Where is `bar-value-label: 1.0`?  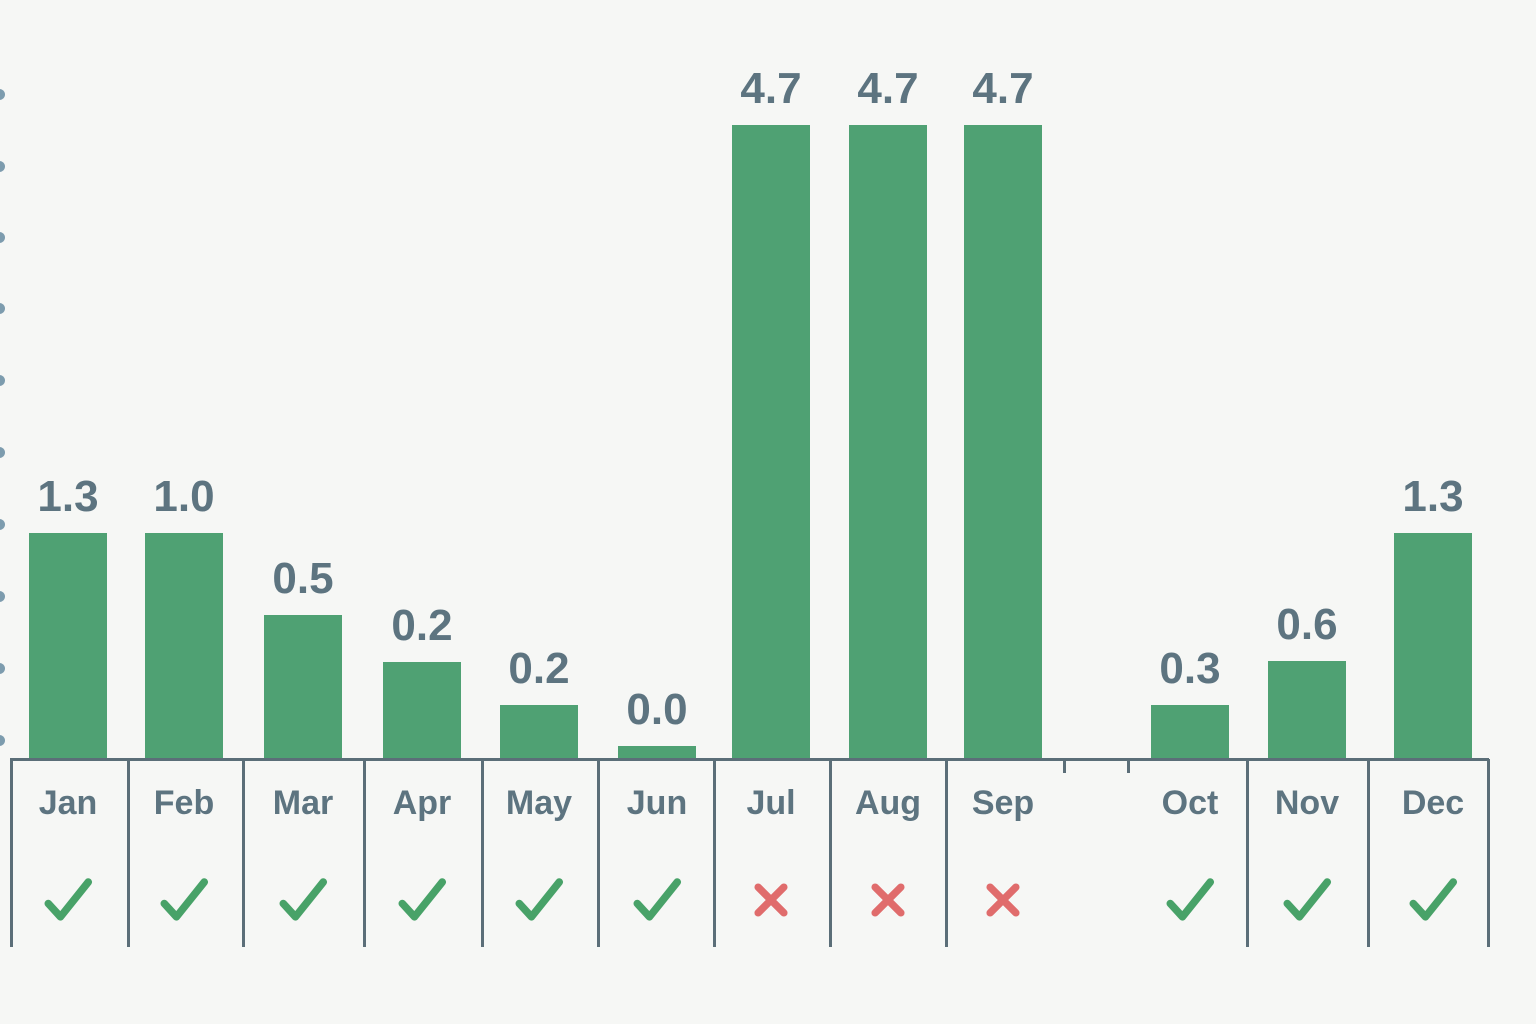
bar-value-label: 1.0 is located at coordinates (184, 496).